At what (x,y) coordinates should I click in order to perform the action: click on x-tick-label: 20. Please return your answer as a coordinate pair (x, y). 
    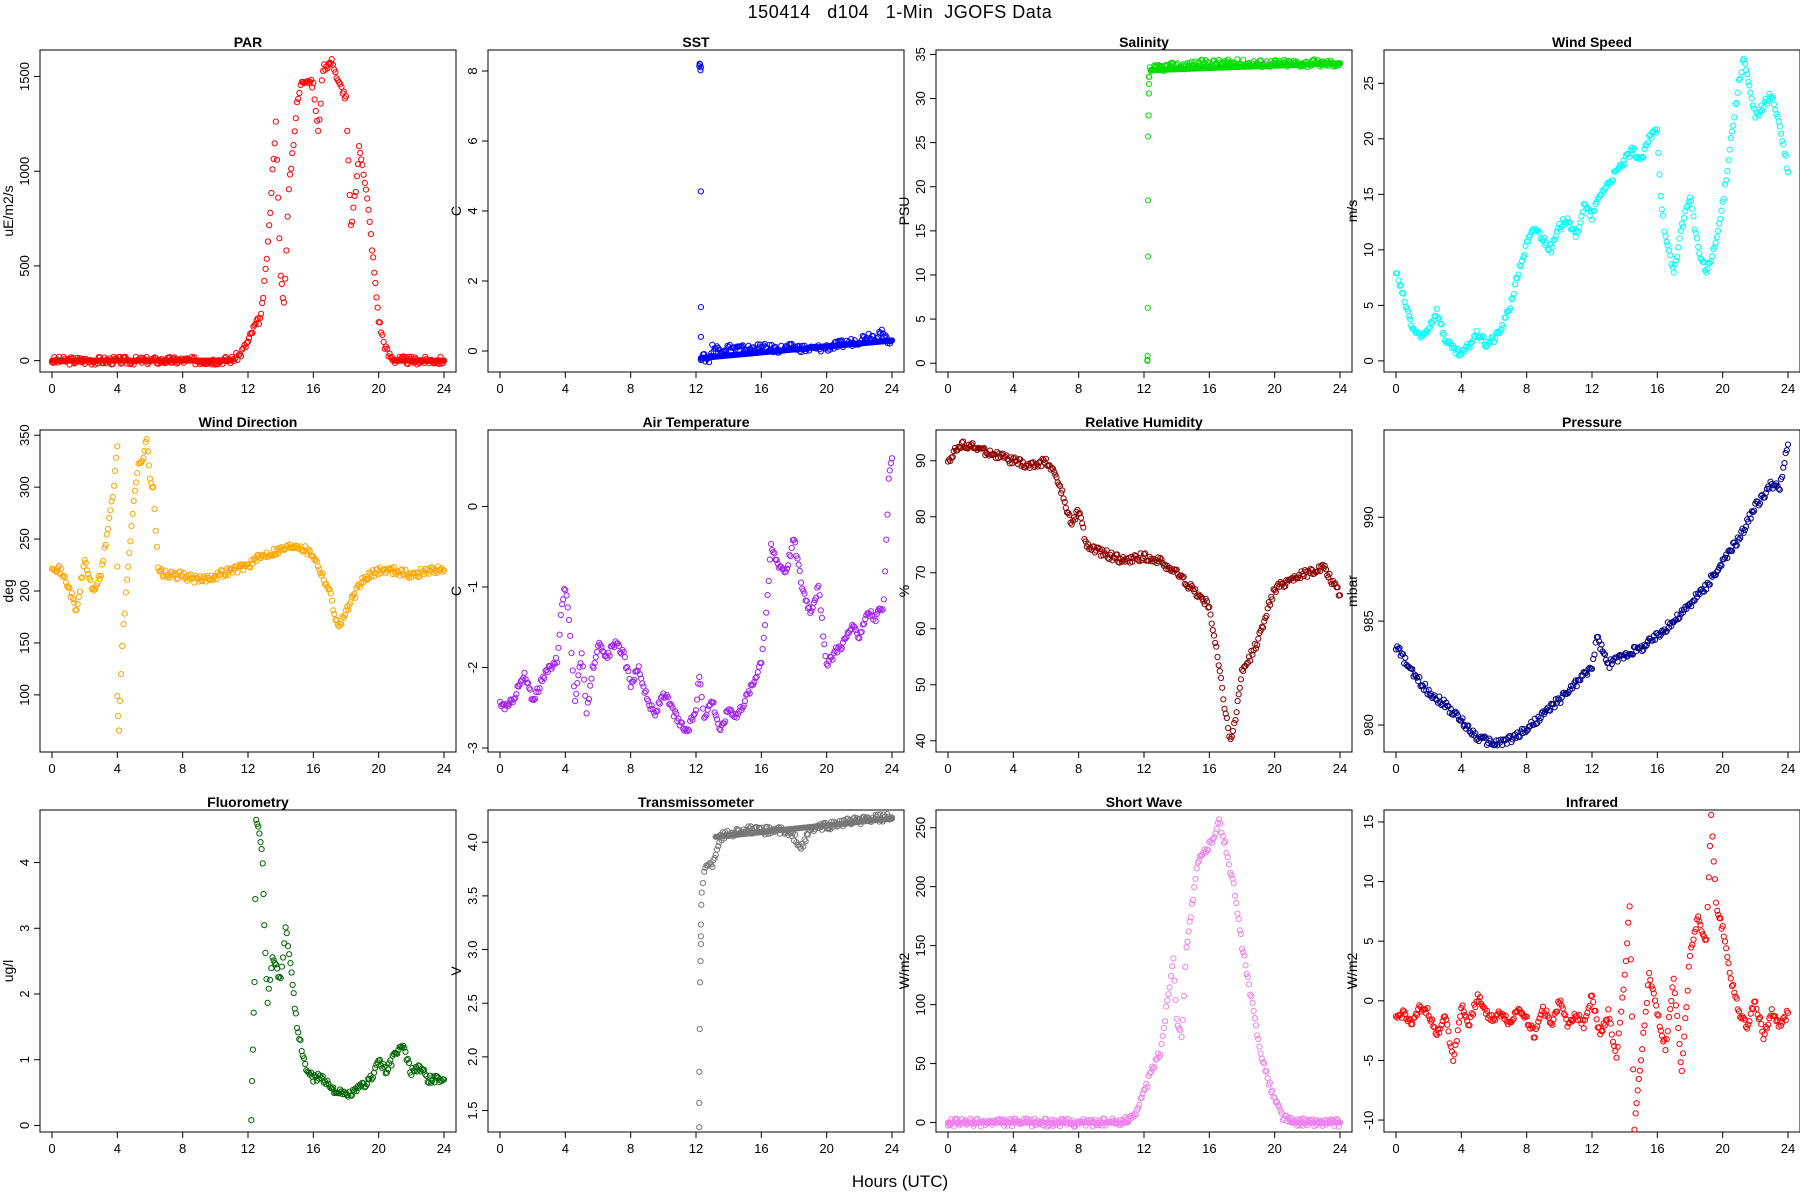
    Looking at the image, I should click on (1274, 1148).